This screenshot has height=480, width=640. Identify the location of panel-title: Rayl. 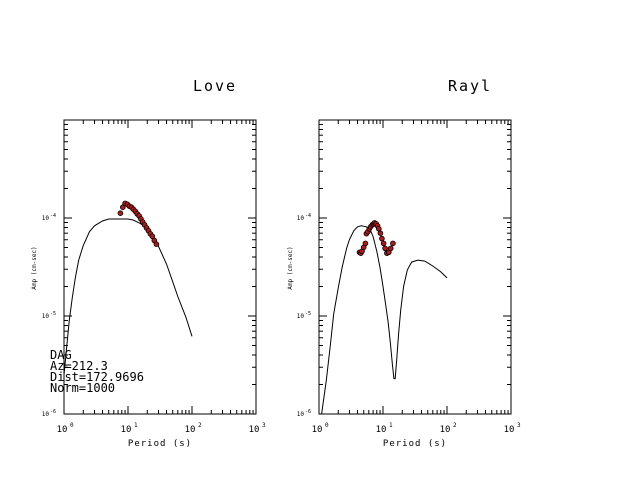
(470, 86).